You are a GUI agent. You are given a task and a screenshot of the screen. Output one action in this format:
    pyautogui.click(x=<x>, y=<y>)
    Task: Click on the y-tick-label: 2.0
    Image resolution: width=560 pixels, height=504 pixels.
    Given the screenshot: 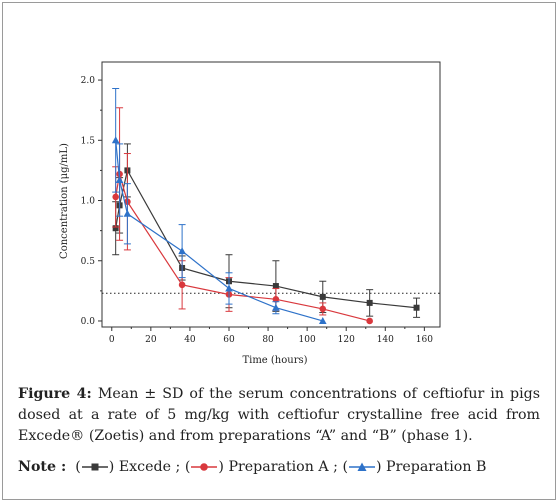 What is the action you would take?
    pyautogui.click(x=88, y=81)
    